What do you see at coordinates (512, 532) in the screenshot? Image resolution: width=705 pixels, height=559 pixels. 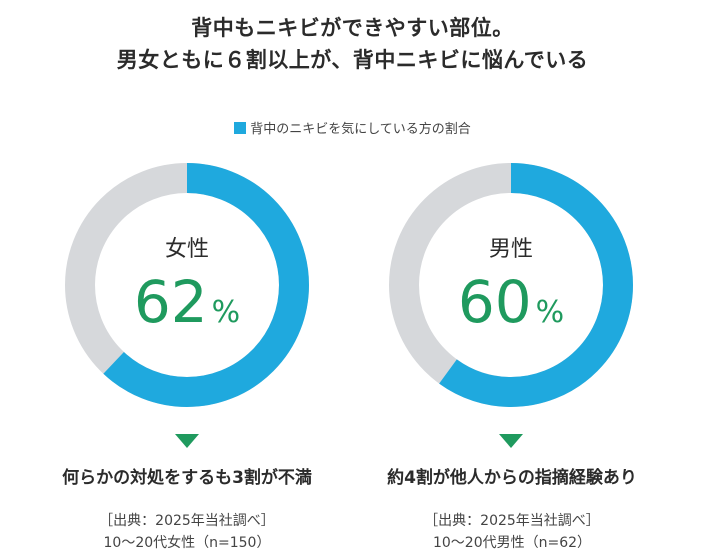 I see `source-note-male: ［出典：2025年当社調べ］ 10～20代男性（n=62）` at bounding box center [512, 532].